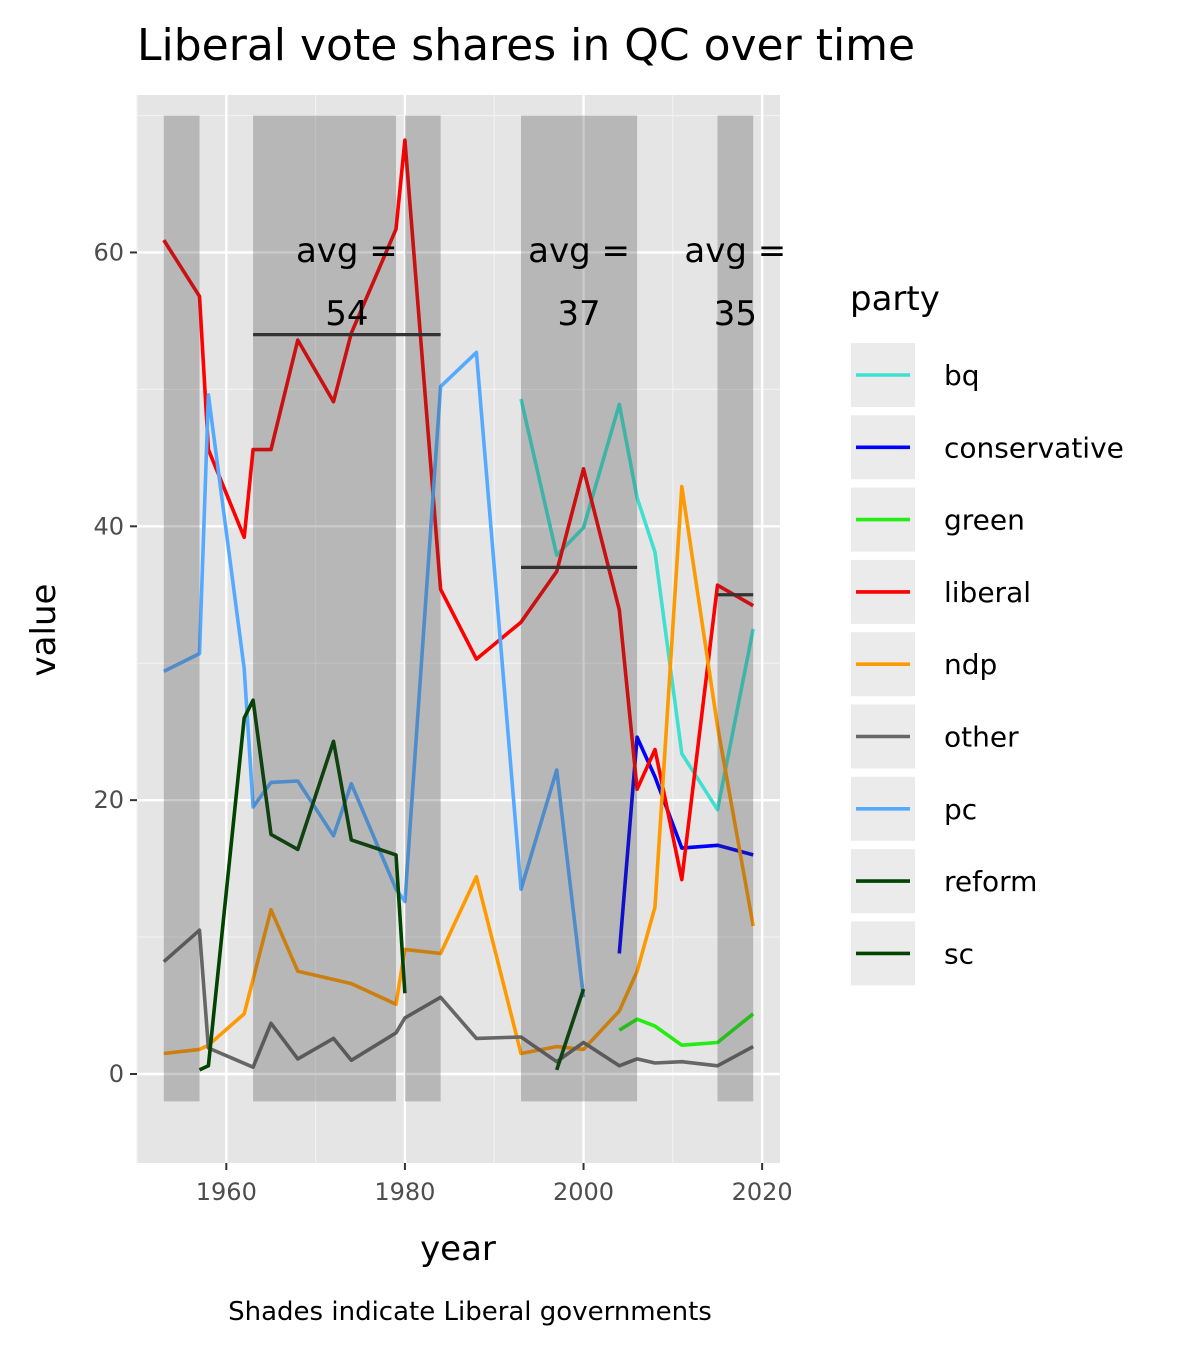  What do you see at coordinates (895, 299) in the screenshot?
I see `legend-title: party` at bounding box center [895, 299].